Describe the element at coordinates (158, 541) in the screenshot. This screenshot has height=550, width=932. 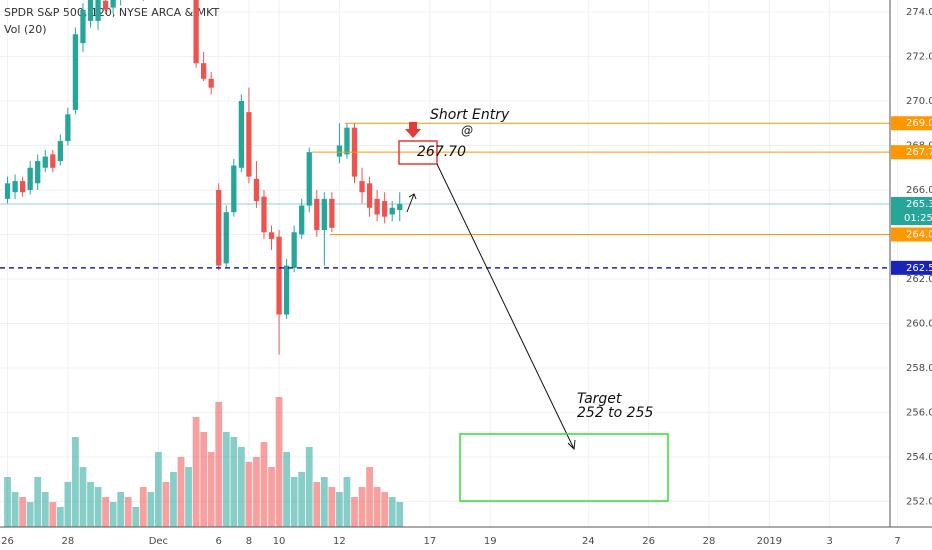
I see `x-tick-label: Dec` at that location.